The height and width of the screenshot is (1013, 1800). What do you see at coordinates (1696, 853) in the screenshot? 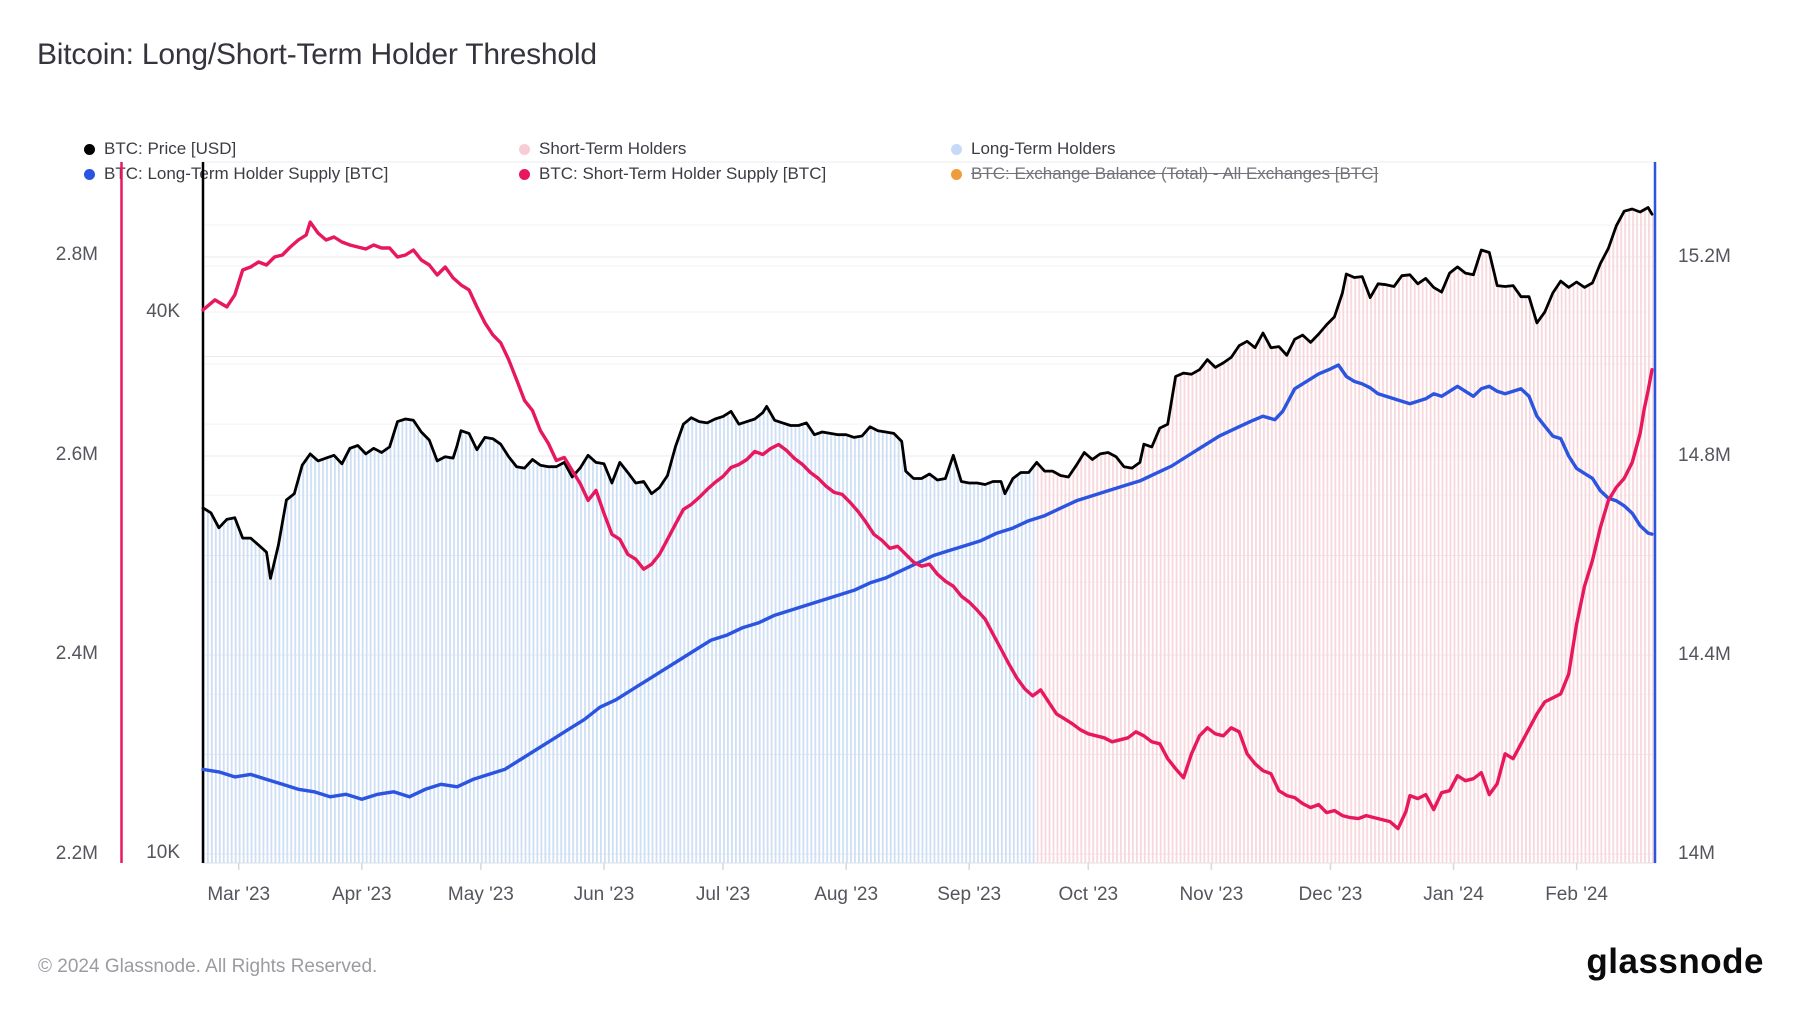
I see `y-tick-lth-supply: 14M` at bounding box center [1696, 853].